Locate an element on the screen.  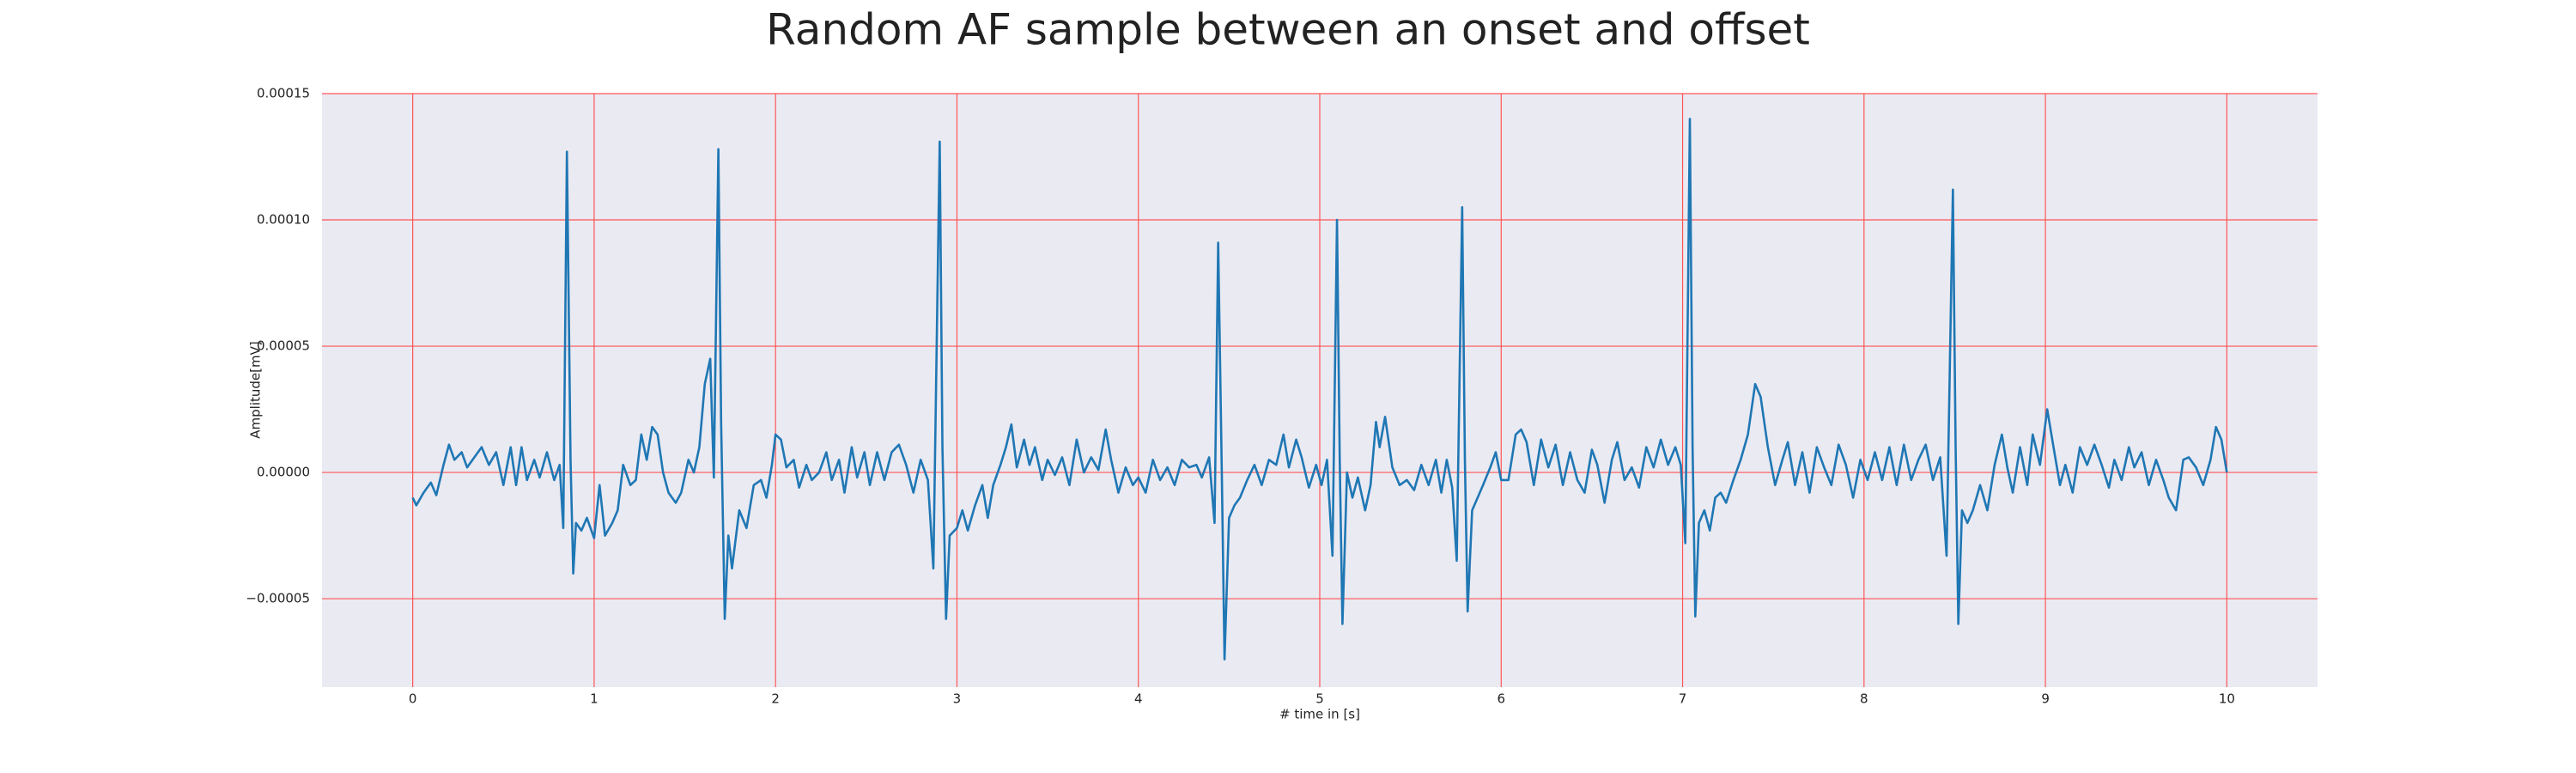
x-tick-label: 10 is located at coordinates (2227, 699).